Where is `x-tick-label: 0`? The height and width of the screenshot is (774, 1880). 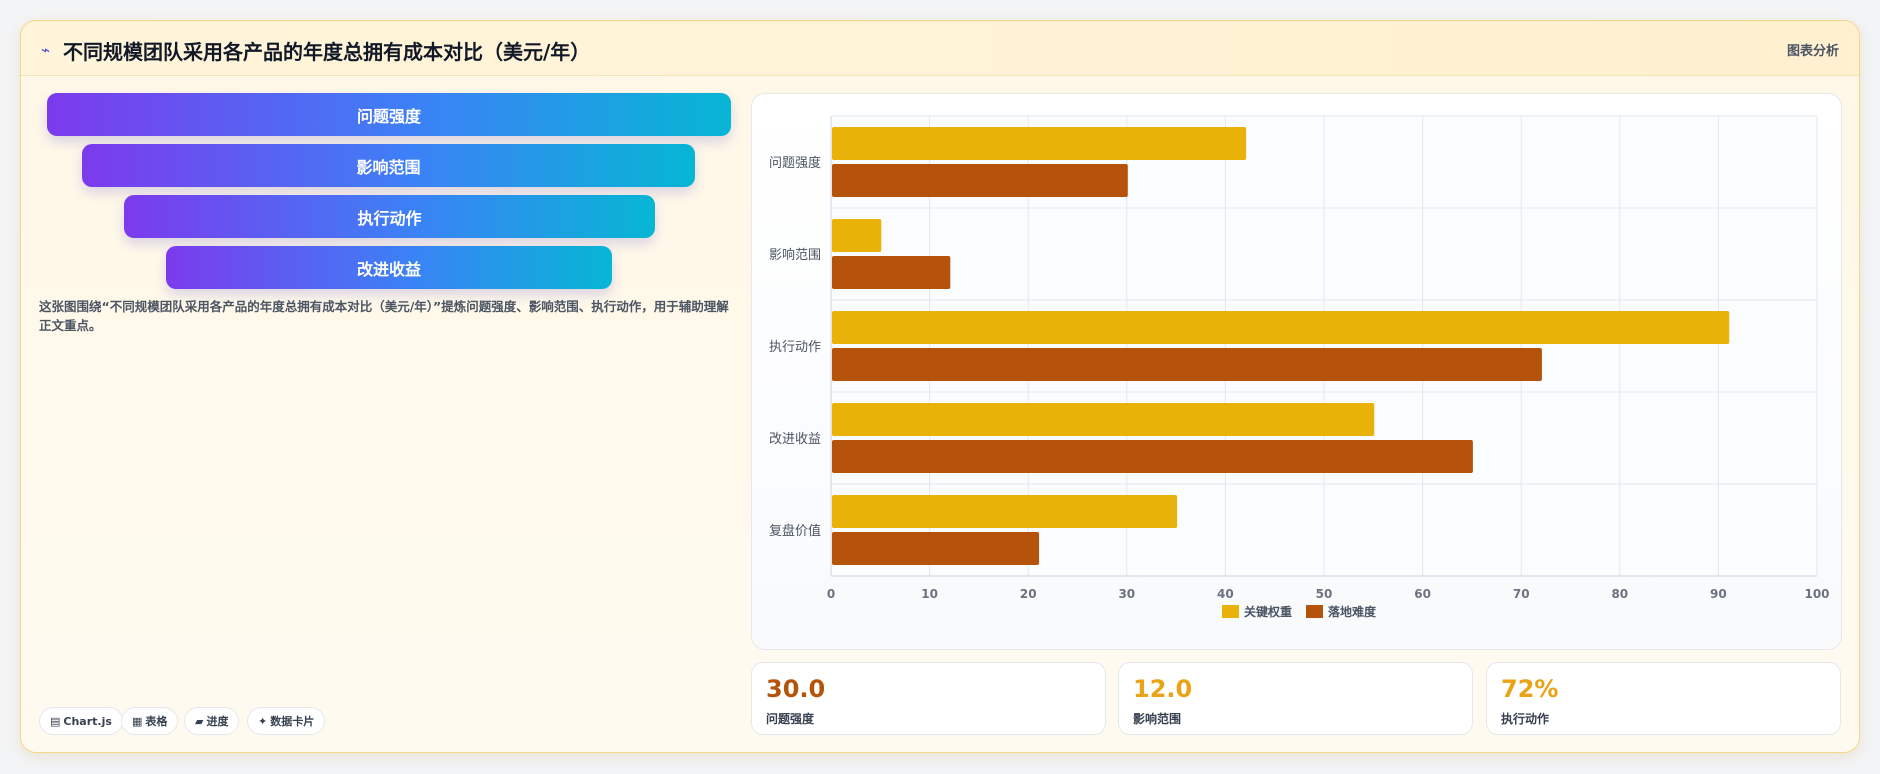
x-tick-label: 0 is located at coordinates (831, 594).